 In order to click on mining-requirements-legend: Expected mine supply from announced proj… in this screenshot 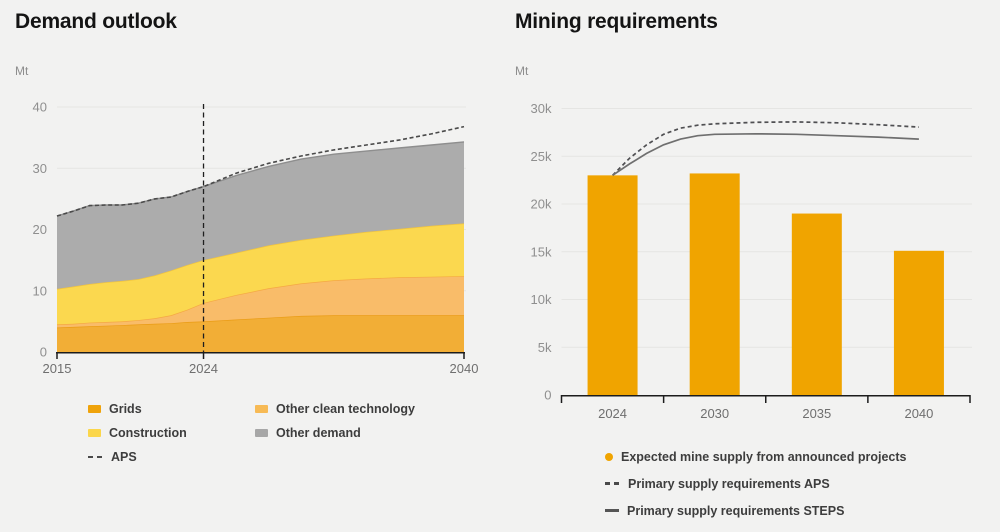, I will do `click(755, 483)`.